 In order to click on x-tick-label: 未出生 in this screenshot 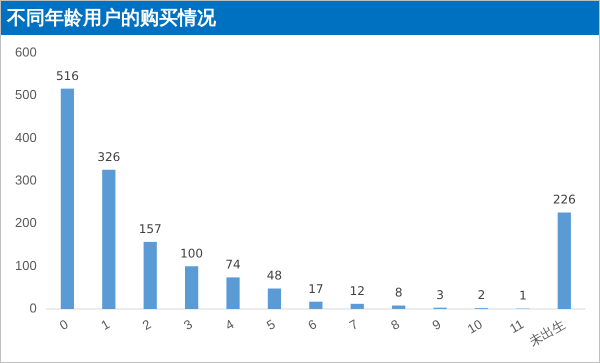, I will do `click(547, 332)`.